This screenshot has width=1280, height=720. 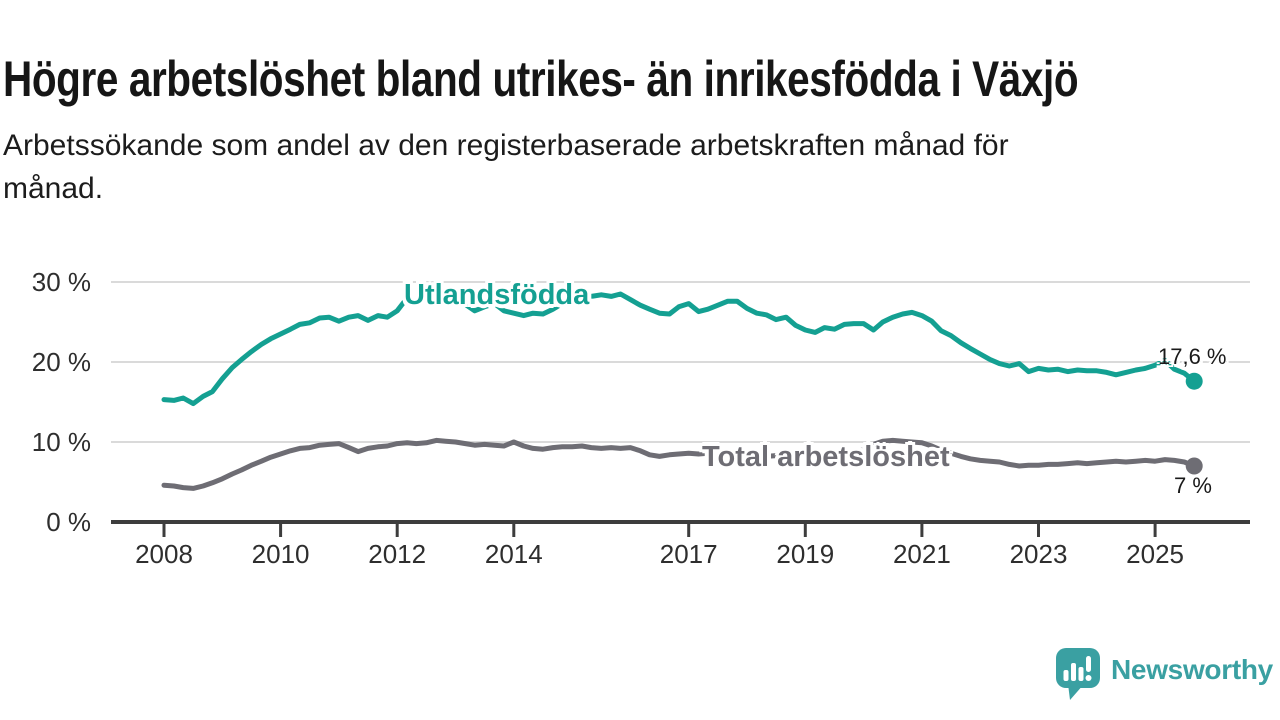 I want to click on x-axis-tick-label: 2012, so click(x=397, y=554).